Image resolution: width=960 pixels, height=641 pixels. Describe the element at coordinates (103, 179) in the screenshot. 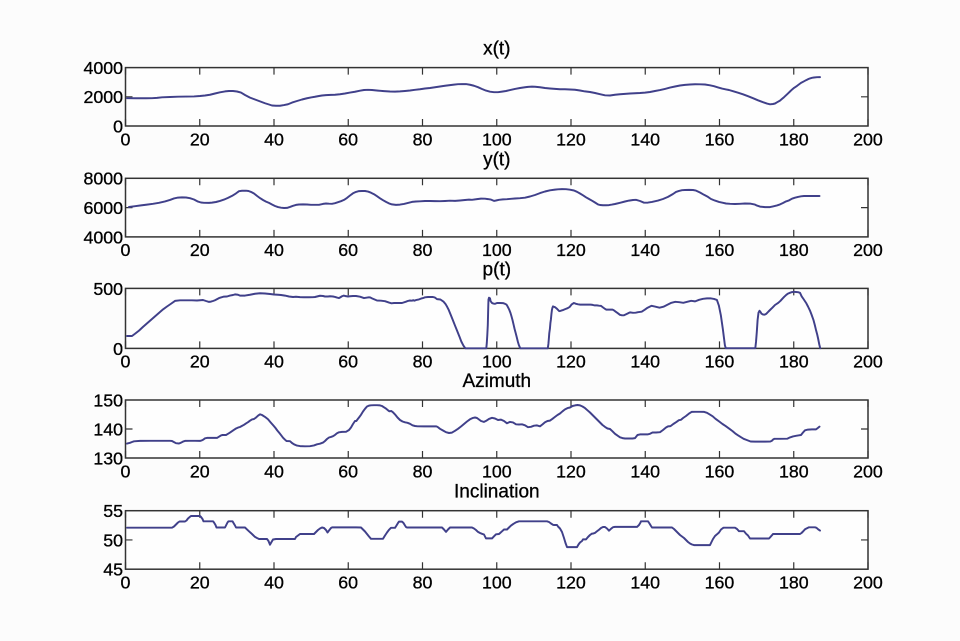

I see `svg-text: 8000` at that location.